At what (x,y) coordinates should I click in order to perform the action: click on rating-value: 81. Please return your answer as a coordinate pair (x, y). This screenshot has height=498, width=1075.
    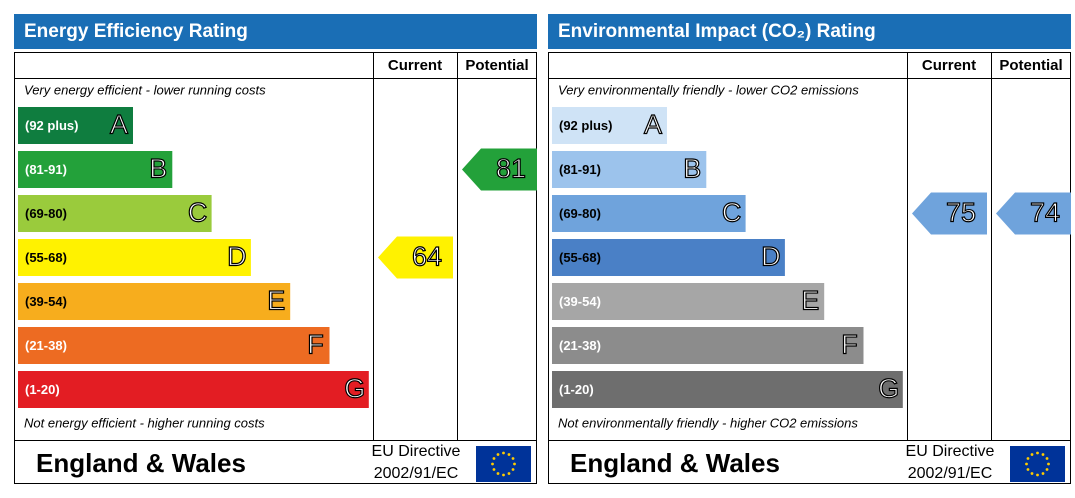
    Looking at the image, I should click on (511, 169).